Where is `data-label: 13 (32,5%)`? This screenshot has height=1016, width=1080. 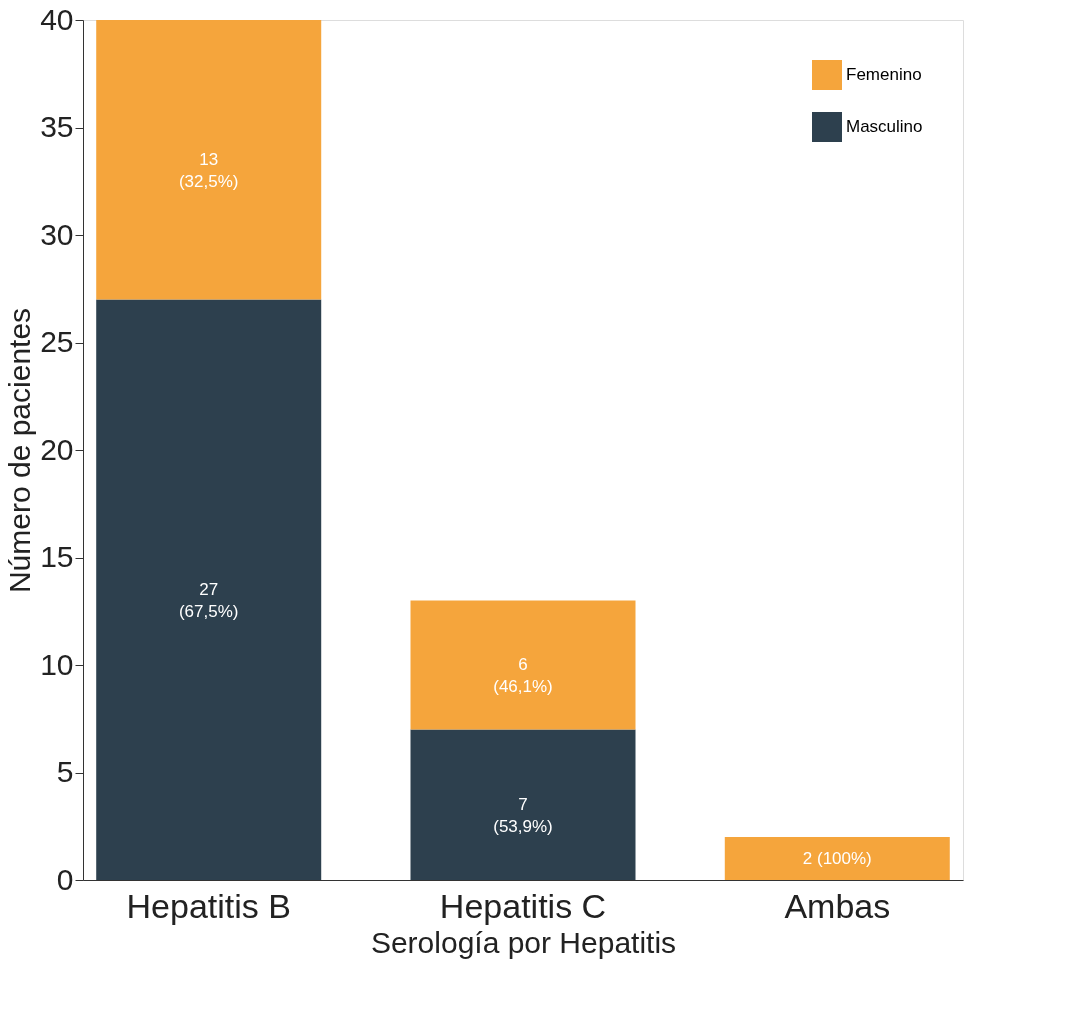
data-label: 13 (32,5%) is located at coordinates (208, 170).